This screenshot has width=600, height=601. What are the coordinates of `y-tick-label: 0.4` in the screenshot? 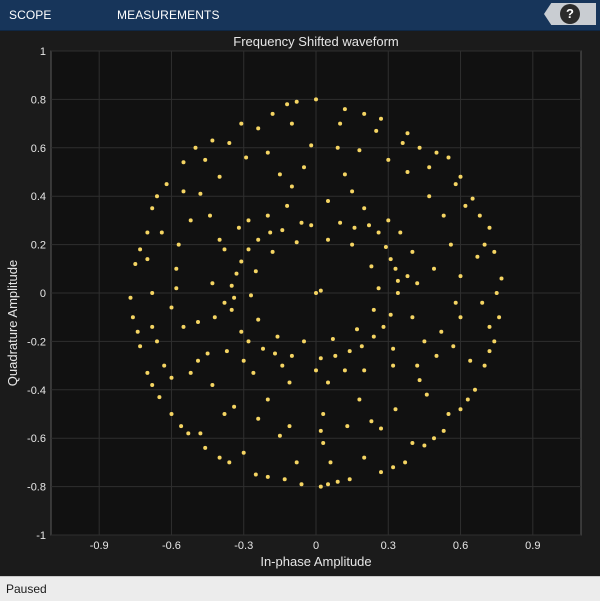 It's located at (38, 197).